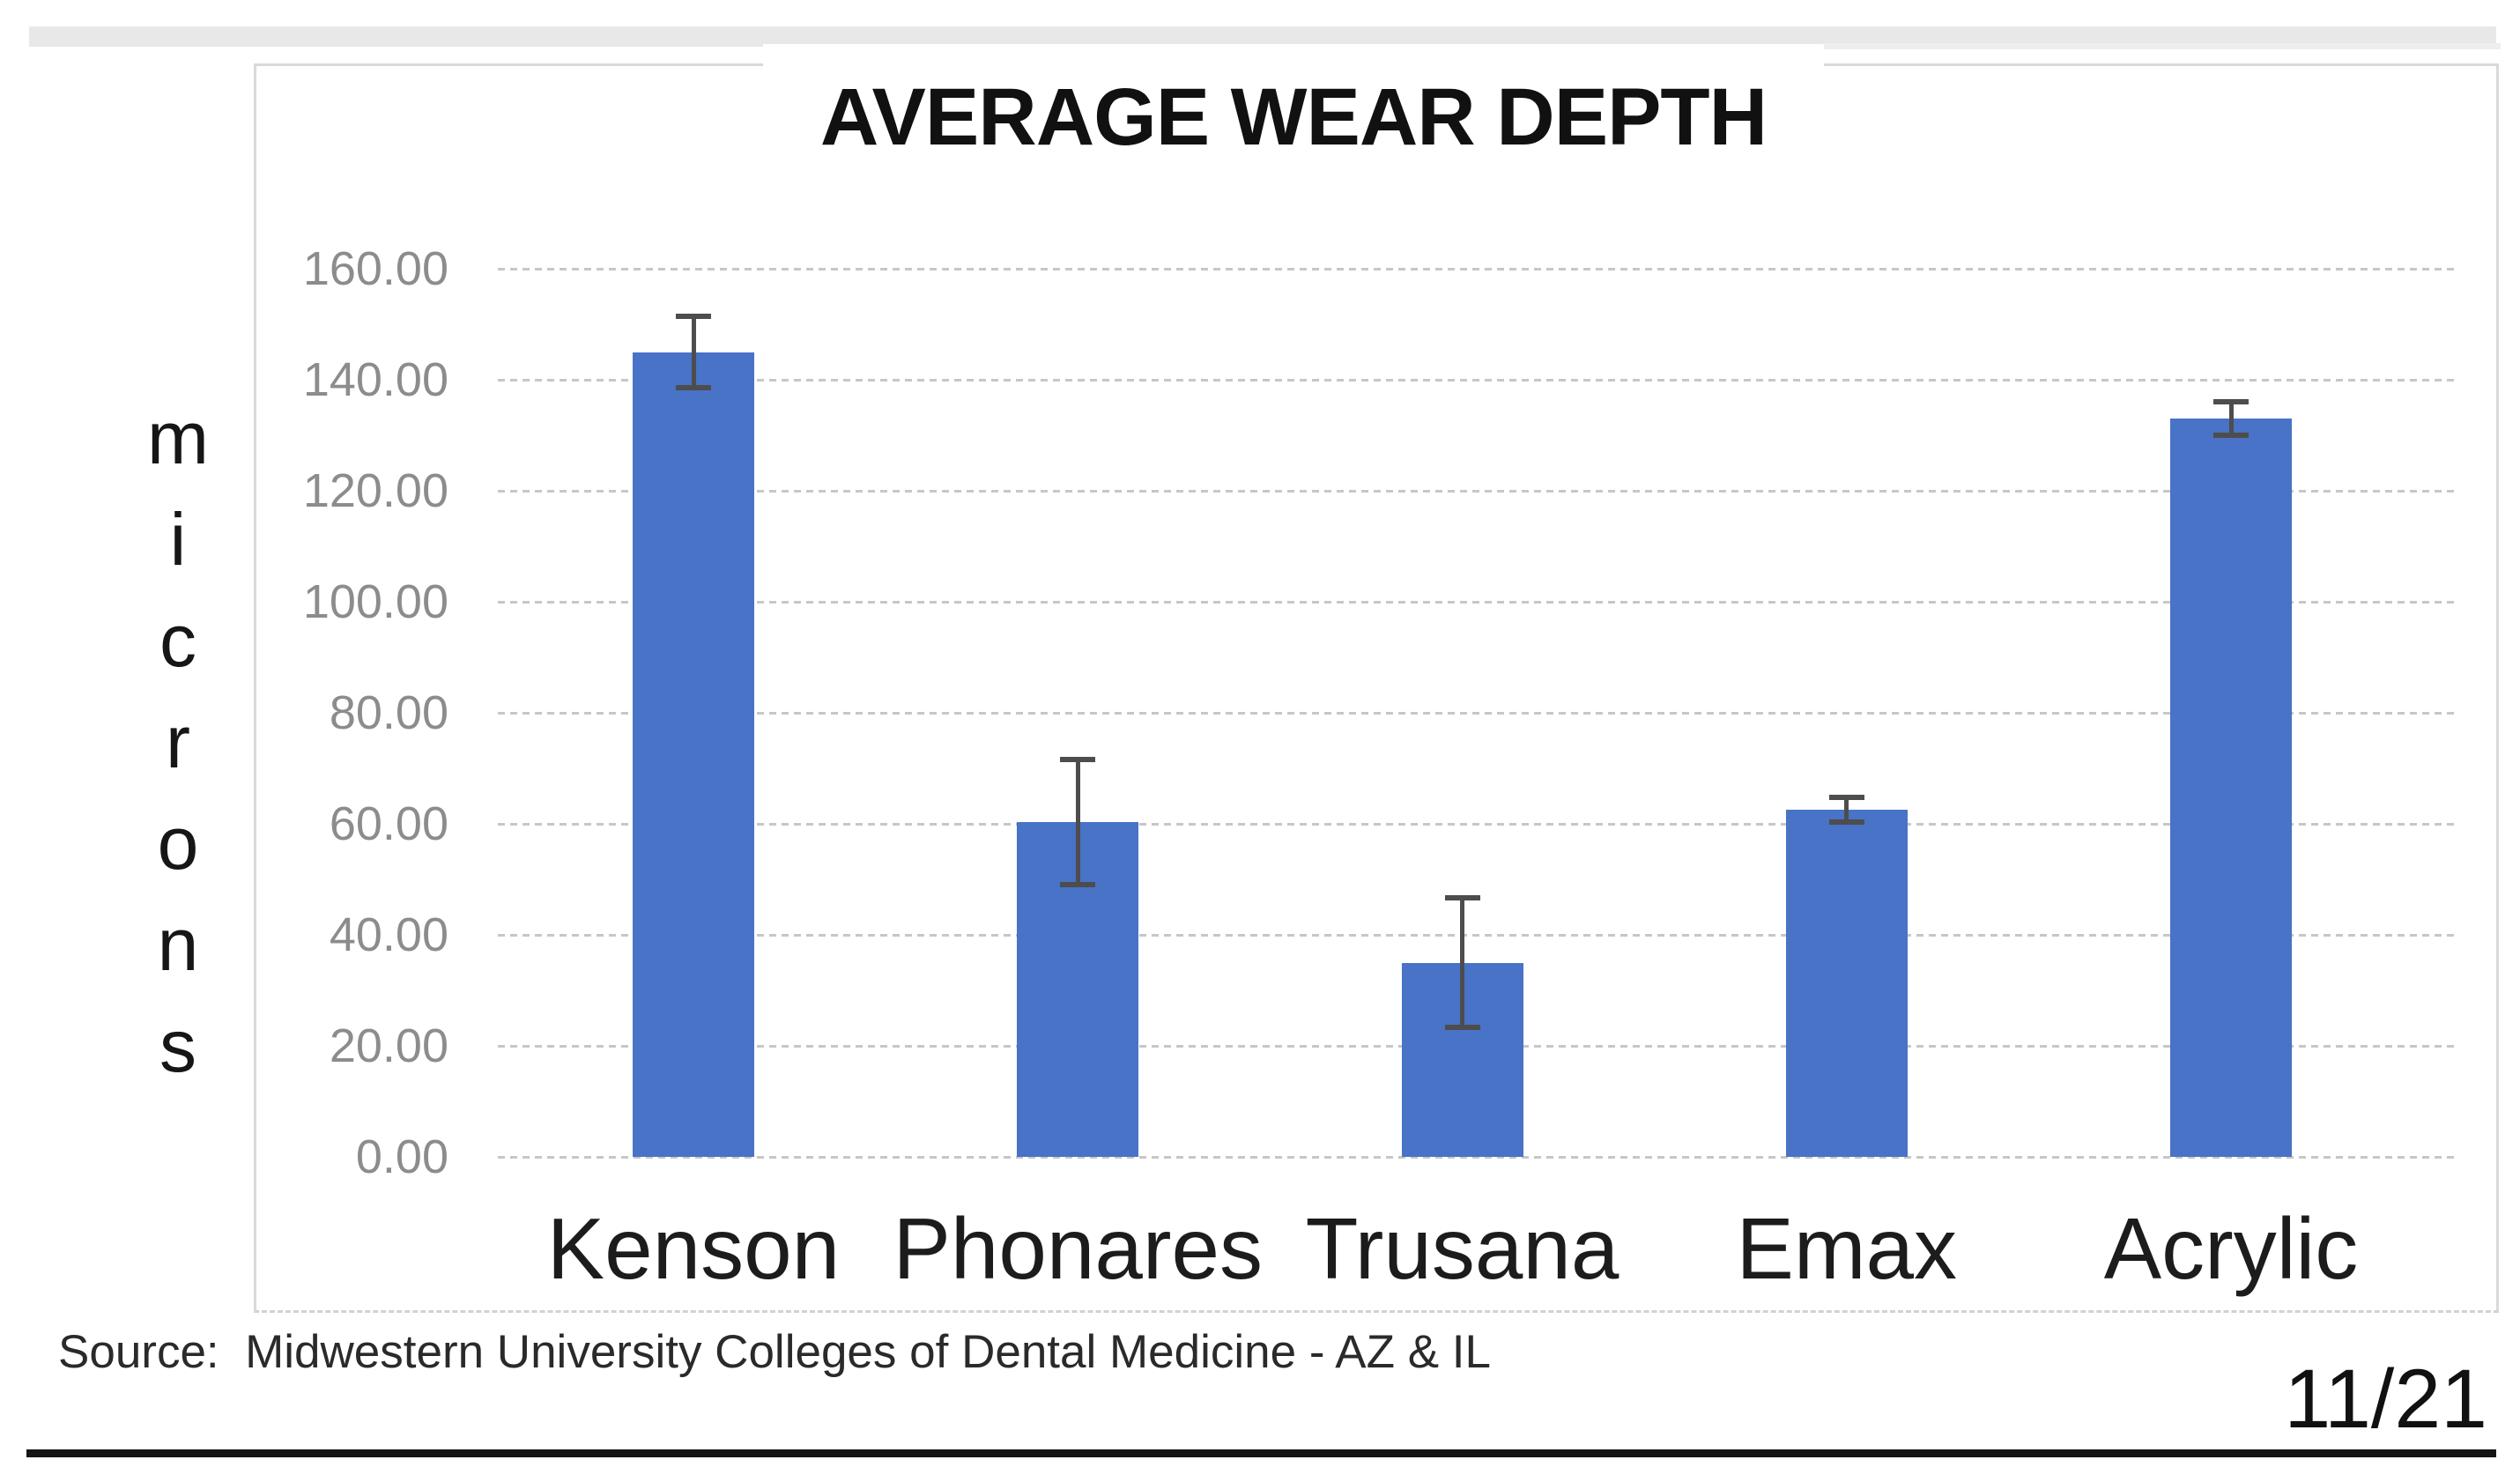 The image size is (2520, 1482). I want to click on error-bar-stem-acrylic, so click(2231, 418).